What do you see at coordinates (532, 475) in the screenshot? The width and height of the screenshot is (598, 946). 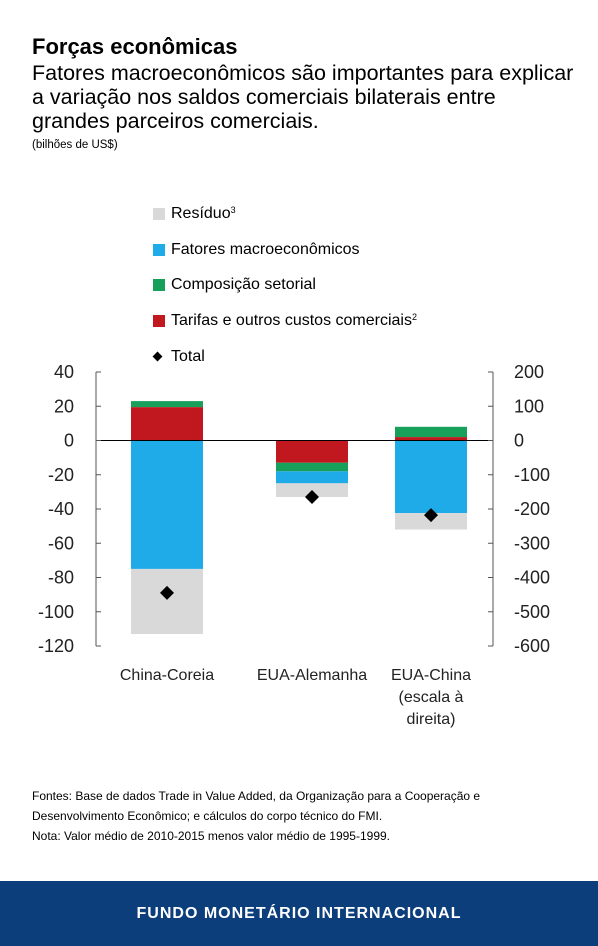 I see `right-tick-label-3: -100` at bounding box center [532, 475].